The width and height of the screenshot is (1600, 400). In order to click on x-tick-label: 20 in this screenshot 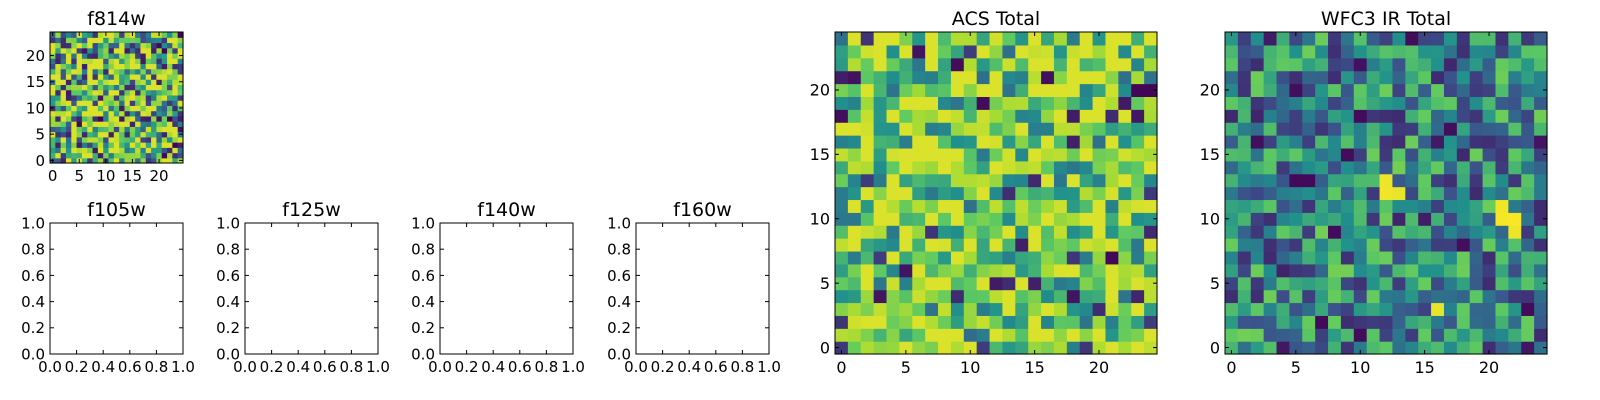, I will do `click(159, 176)`.